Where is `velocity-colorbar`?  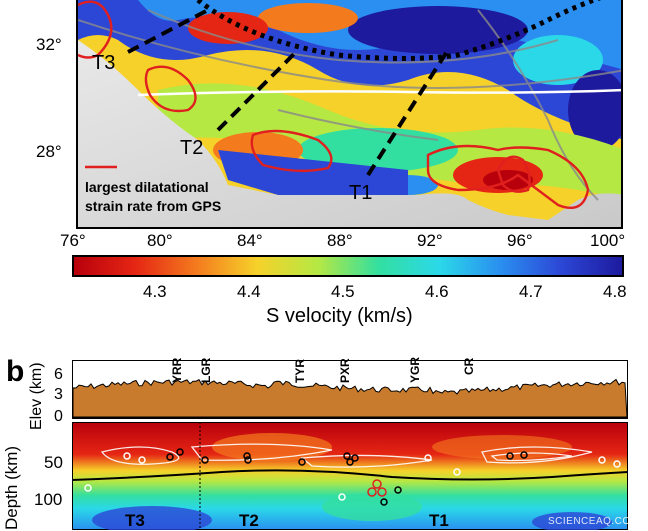 velocity-colorbar is located at coordinates (348, 266).